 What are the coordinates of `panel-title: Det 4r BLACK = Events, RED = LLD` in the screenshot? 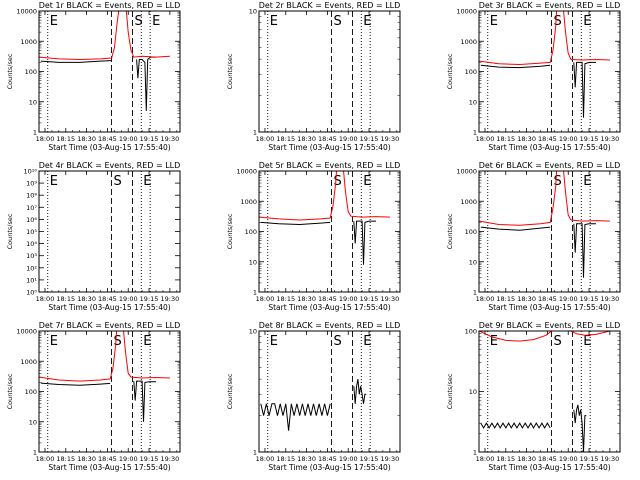 It's located at (110, 165).